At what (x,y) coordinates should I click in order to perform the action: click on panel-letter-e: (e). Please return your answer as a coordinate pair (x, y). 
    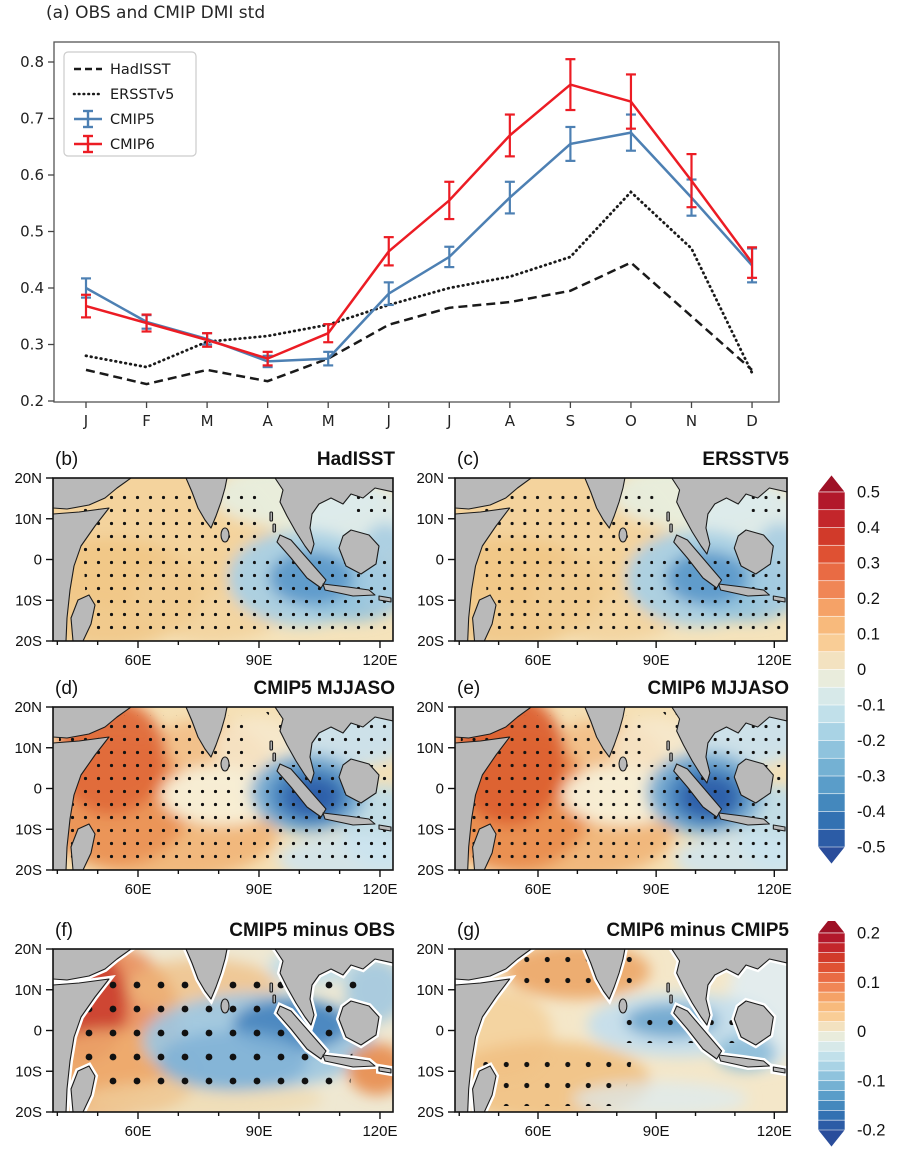
    Looking at the image, I should click on (469, 688).